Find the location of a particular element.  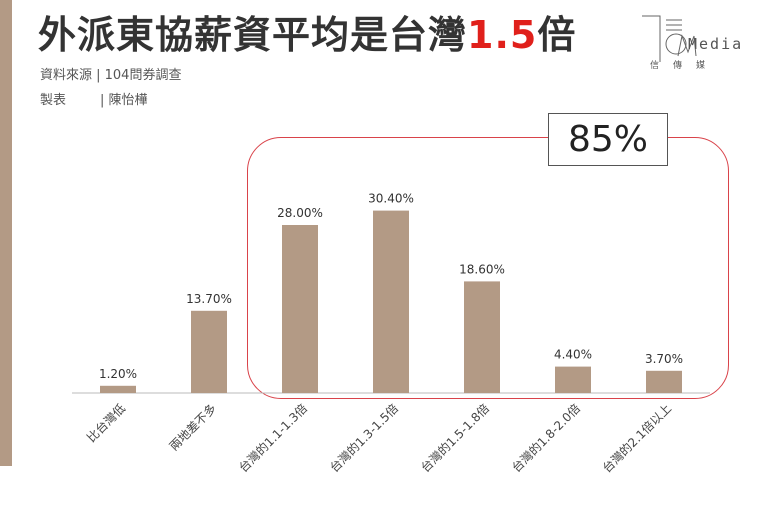

decorative-strip is located at coordinates (6, 233).